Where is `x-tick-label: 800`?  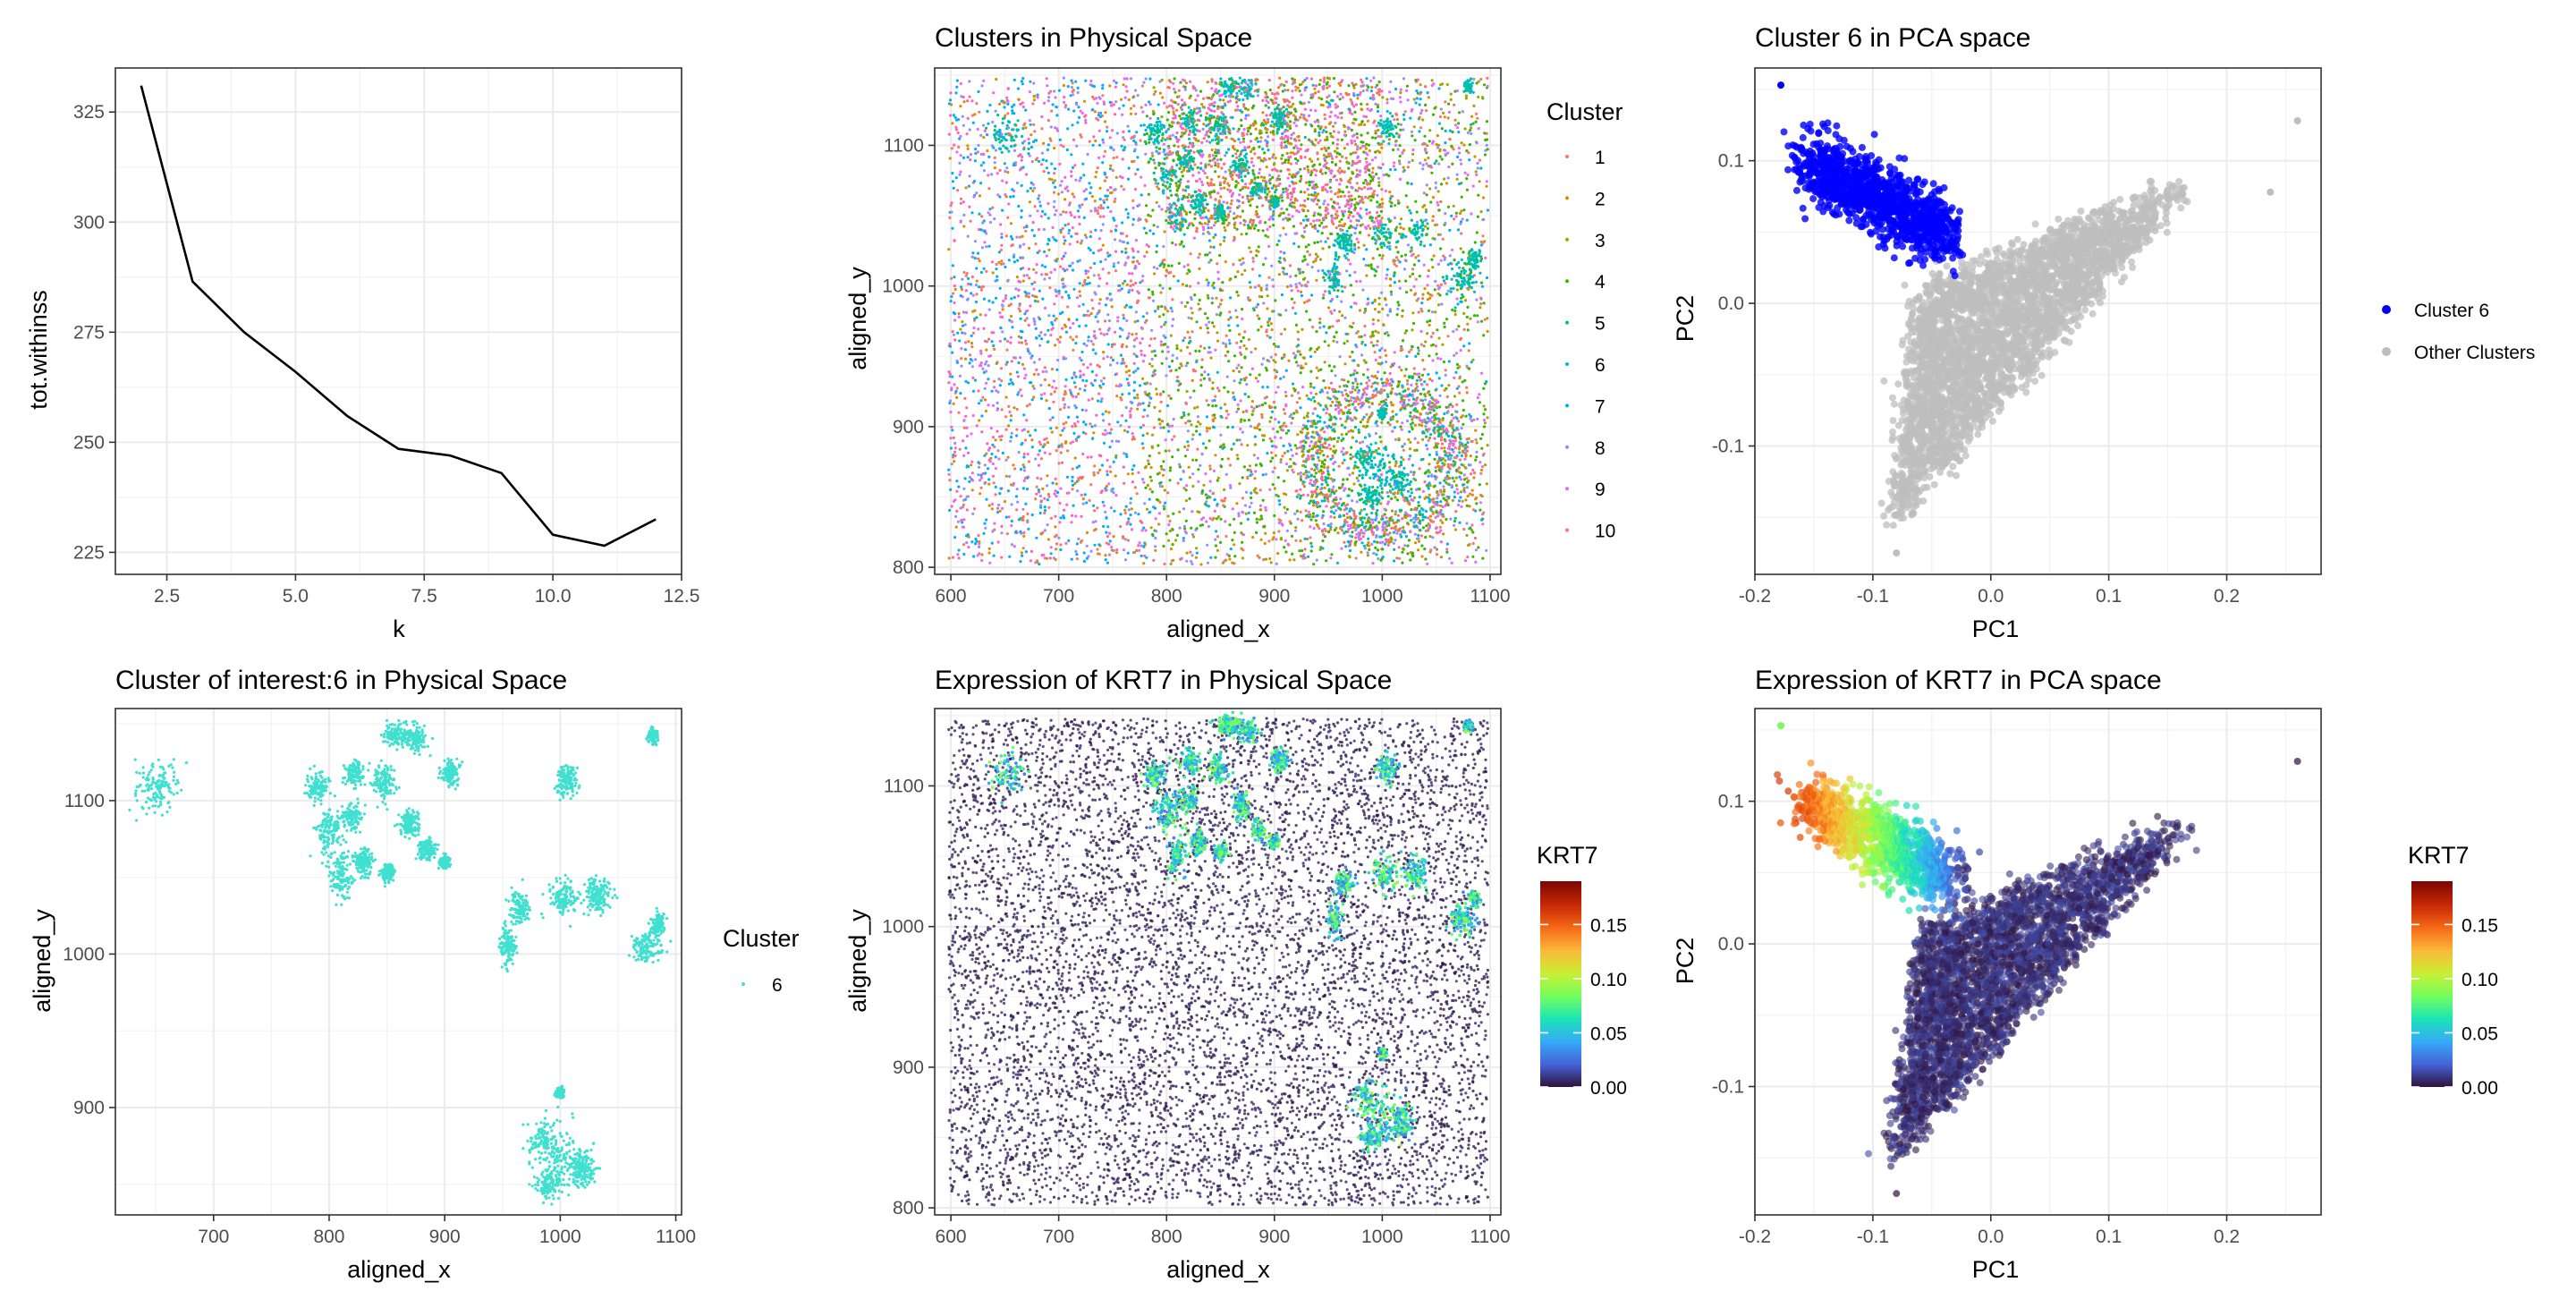 x-tick-label: 800 is located at coordinates (1166, 596).